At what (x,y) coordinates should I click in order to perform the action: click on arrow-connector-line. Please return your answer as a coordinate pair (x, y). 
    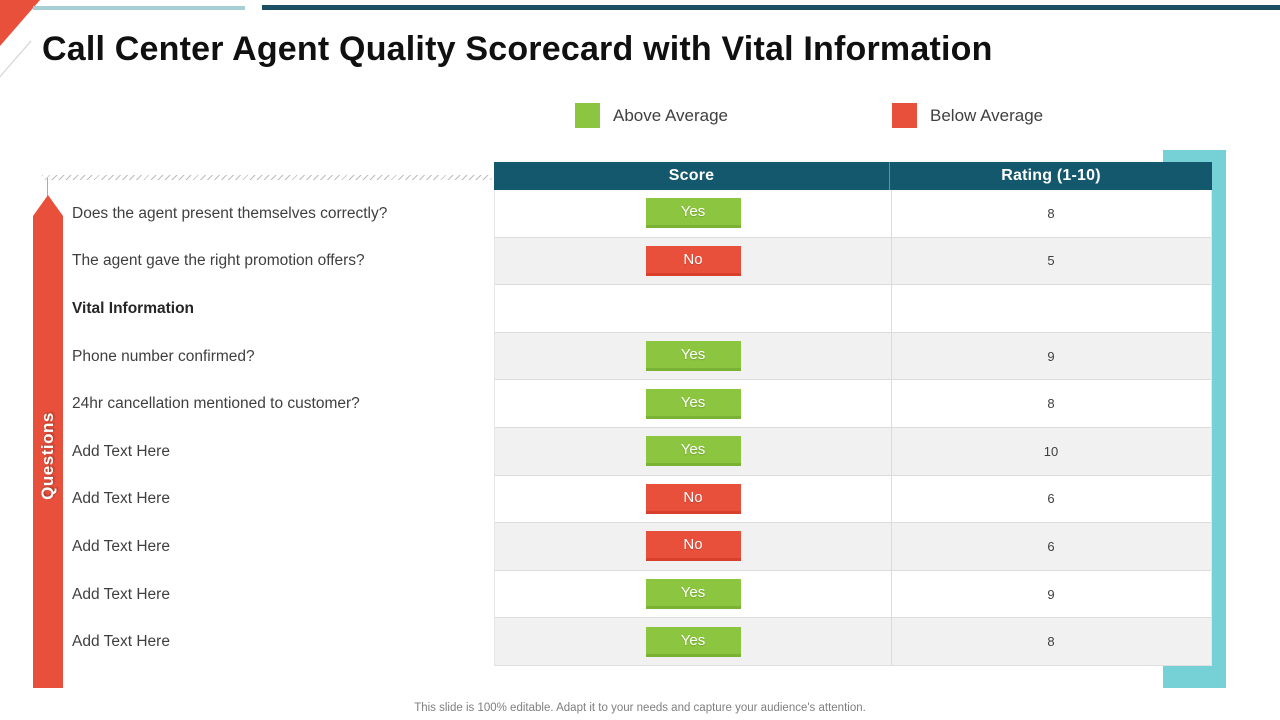
    Looking at the image, I should click on (47, 187).